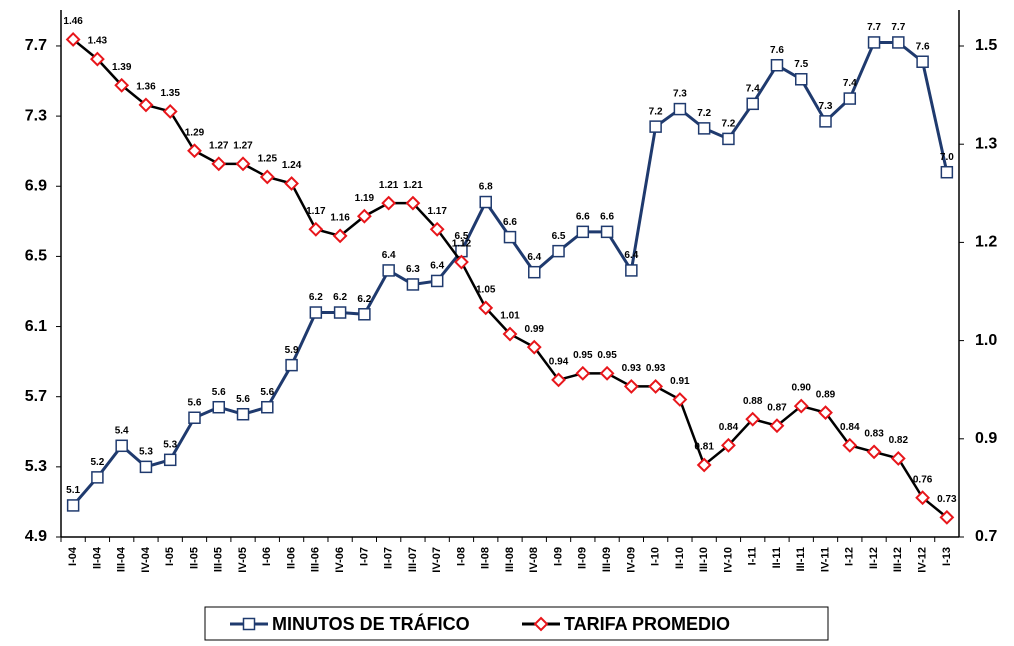  Describe the element at coordinates (947, 157) in the screenshot. I see `data-label: 7.0` at that location.